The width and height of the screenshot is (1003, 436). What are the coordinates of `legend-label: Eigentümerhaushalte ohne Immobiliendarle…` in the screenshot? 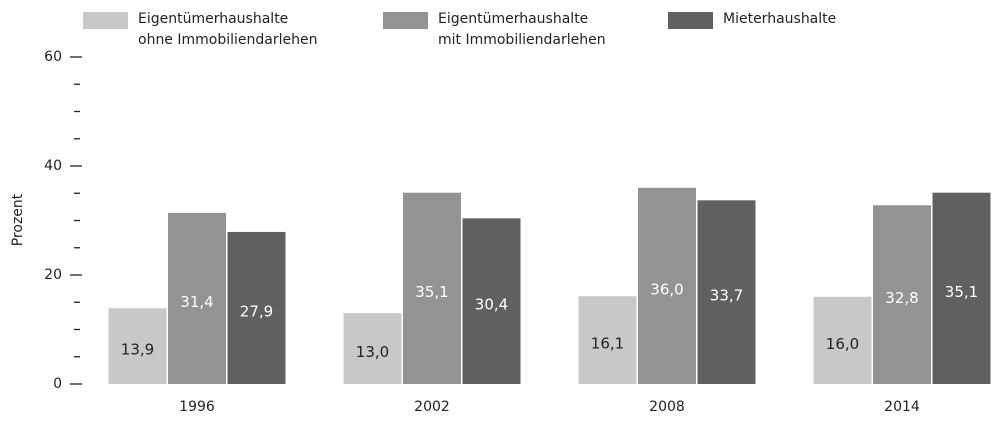 It's located at (228, 29).